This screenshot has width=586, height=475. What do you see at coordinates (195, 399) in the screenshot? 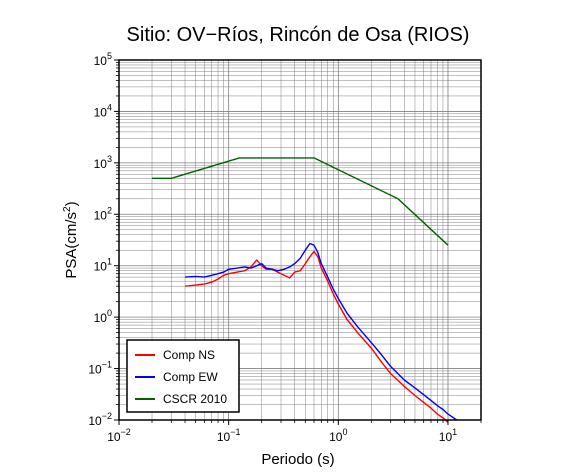
I see `legend-label: CSCR 2010` at bounding box center [195, 399].